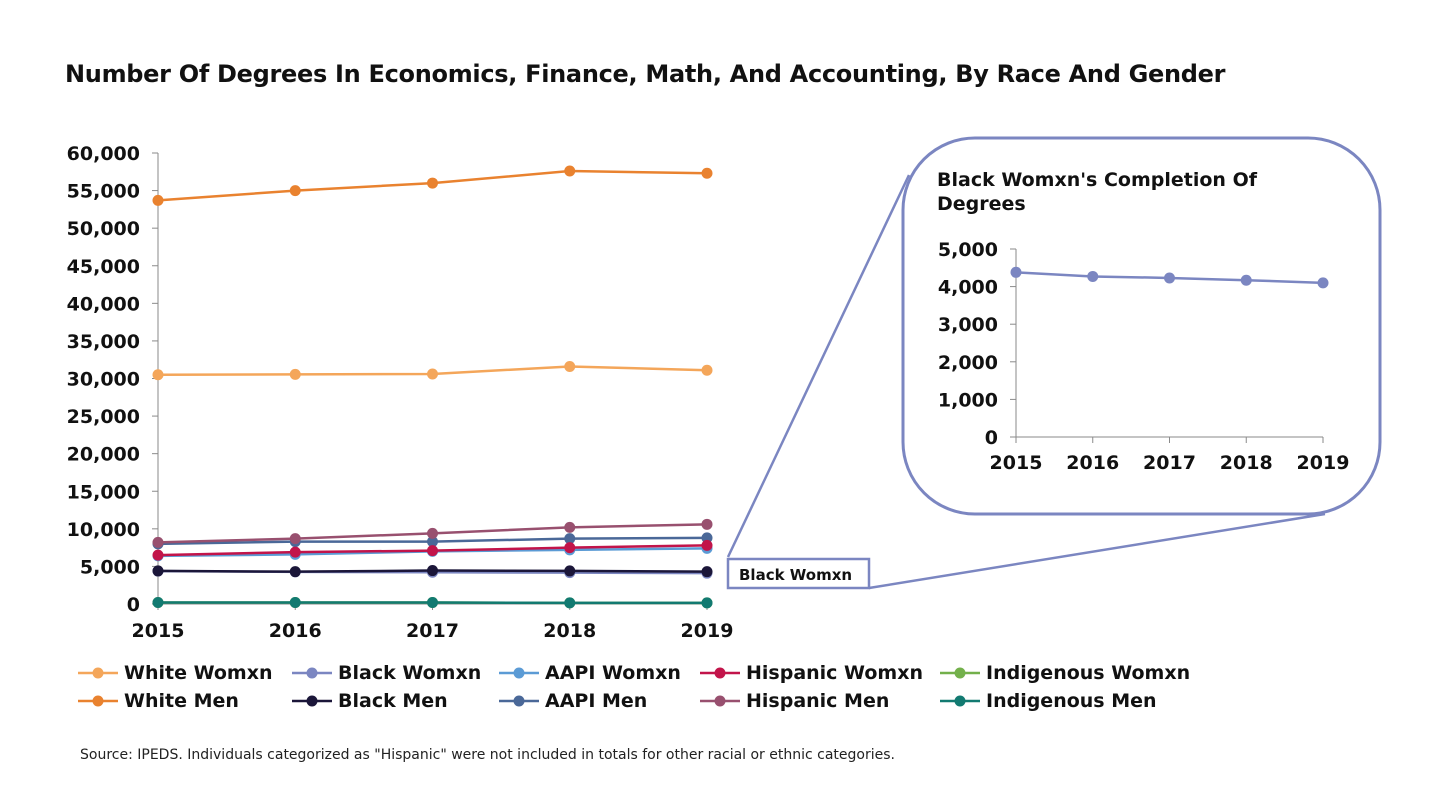 Image resolution: width=1440 pixels, height=806 pixels. What do you see at coordinates (991, 438) in the screenshot?
I see `inset-y-tick-label: 0` at bounding box center [991, 438].